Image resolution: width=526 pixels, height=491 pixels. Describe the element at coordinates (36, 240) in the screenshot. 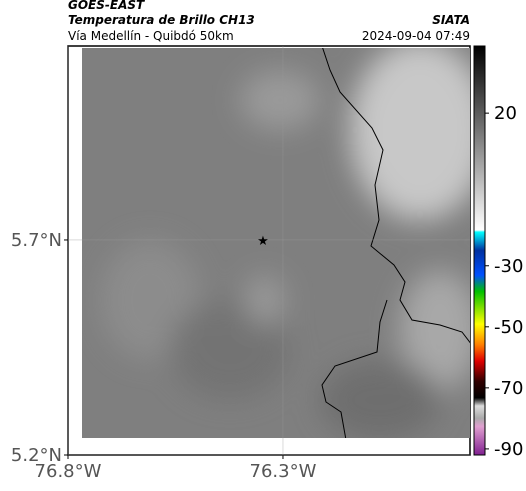

I see `y-tick-label: 5.7°N` at that location.